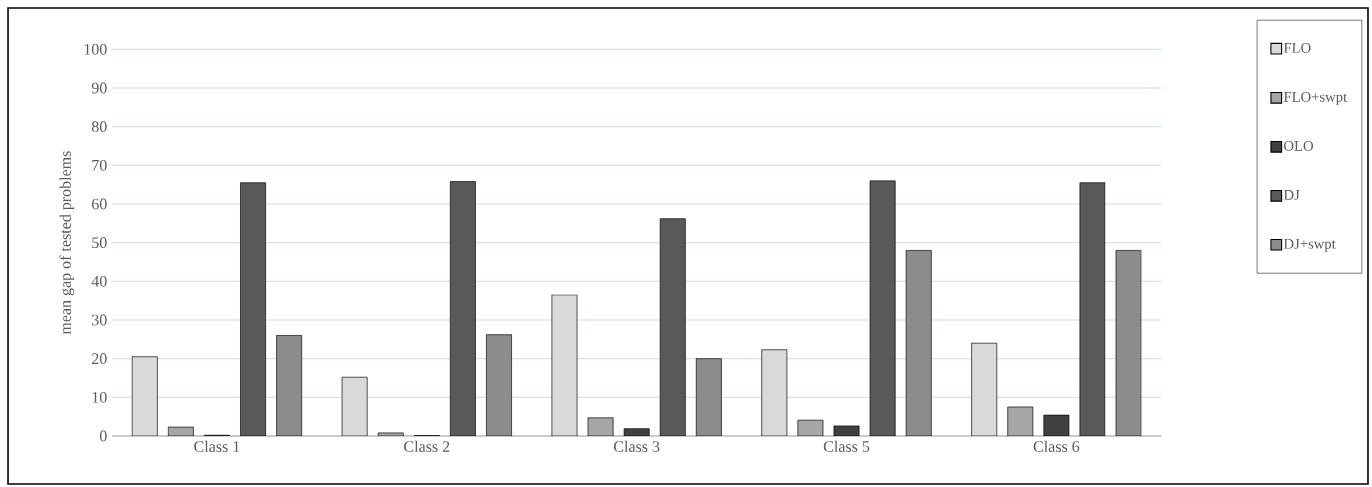 Image resolution: width=1372 pixels, height=487 pixels. What do you see at coordinates (1309, 245) in the screenshot?
I see `legend-label: DJ+swpt` at bounding box center [1309, 245].